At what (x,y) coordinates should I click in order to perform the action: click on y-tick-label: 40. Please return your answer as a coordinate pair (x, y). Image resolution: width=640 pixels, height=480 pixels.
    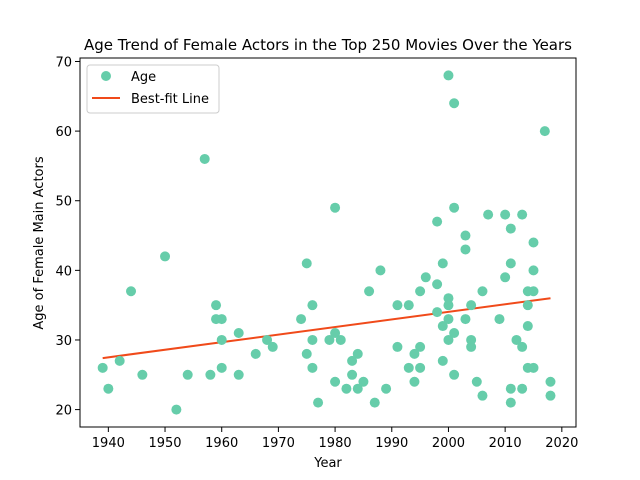
    Looking at the image, I should click on (63, 271).